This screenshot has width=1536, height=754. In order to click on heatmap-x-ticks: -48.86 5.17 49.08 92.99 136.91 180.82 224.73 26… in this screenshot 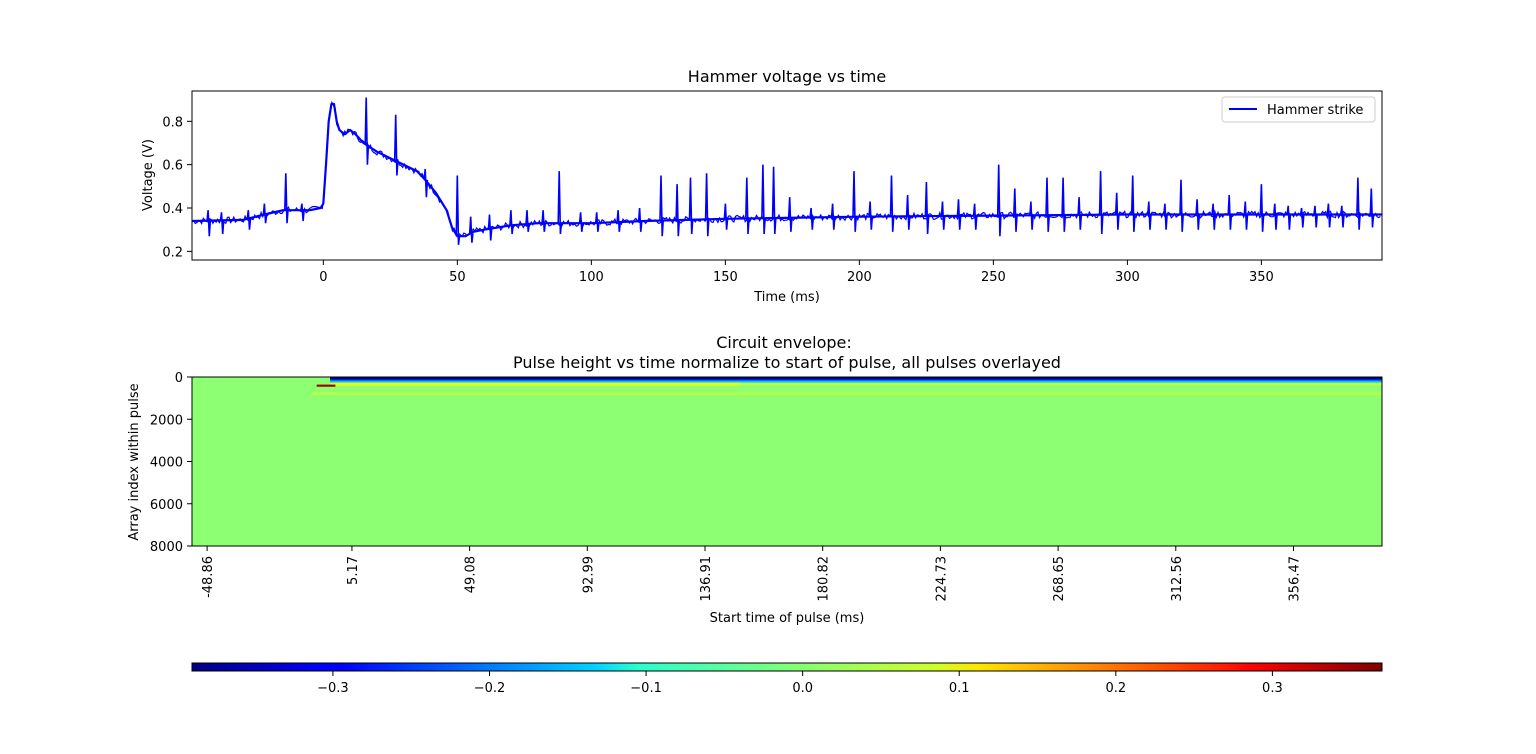, I will do `click(751, 574)`.